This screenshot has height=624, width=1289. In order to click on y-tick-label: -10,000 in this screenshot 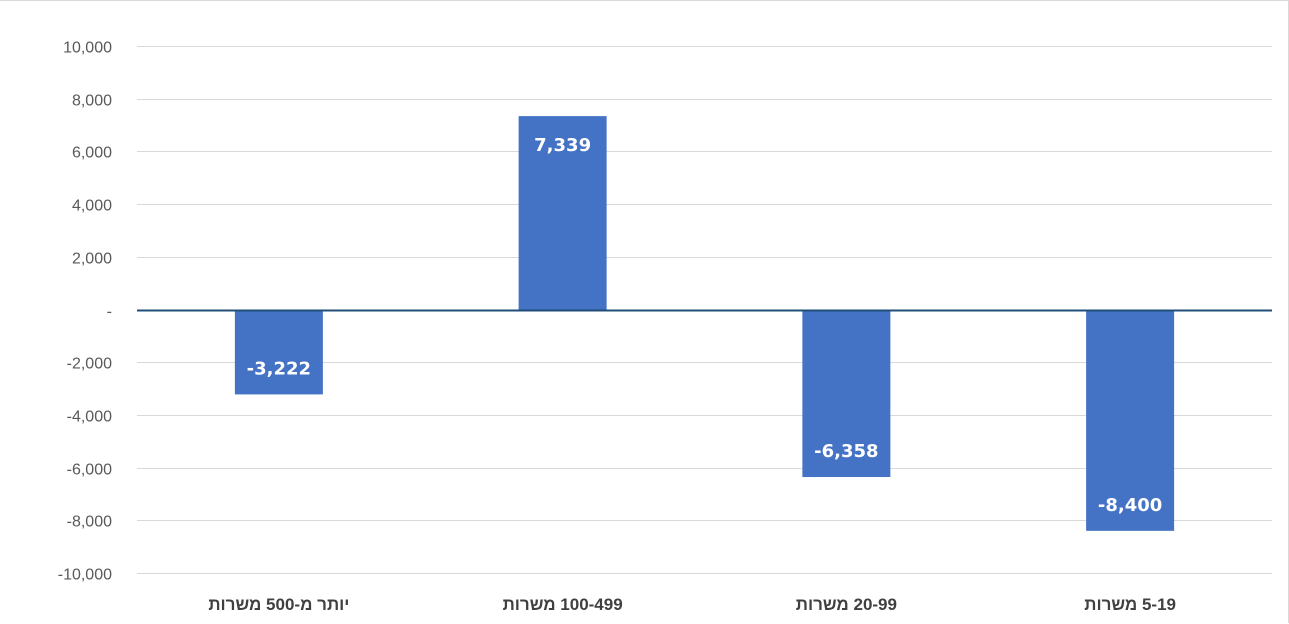, I will do `click(85, 575)`.